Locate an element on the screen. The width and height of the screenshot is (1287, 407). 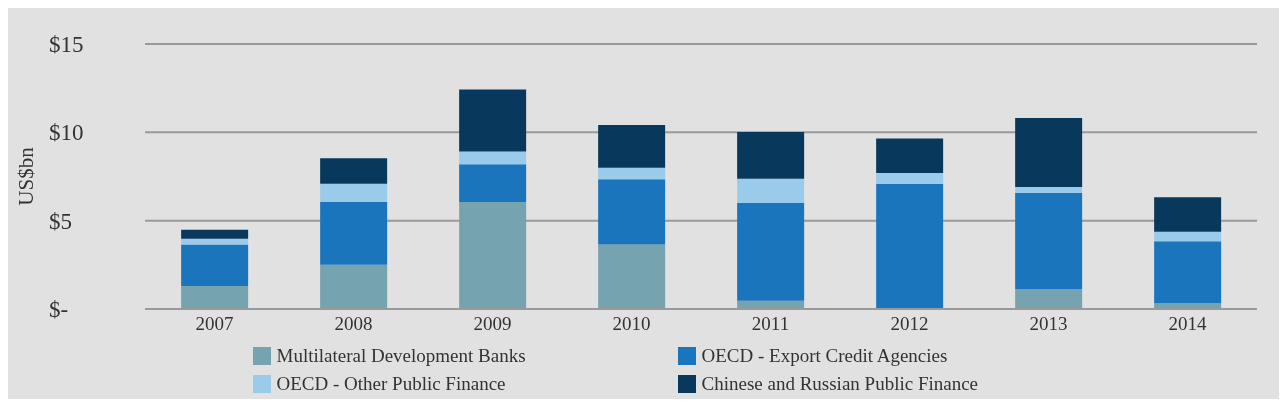
x-tick-label: 2007 is located at coordinates (214, 324).